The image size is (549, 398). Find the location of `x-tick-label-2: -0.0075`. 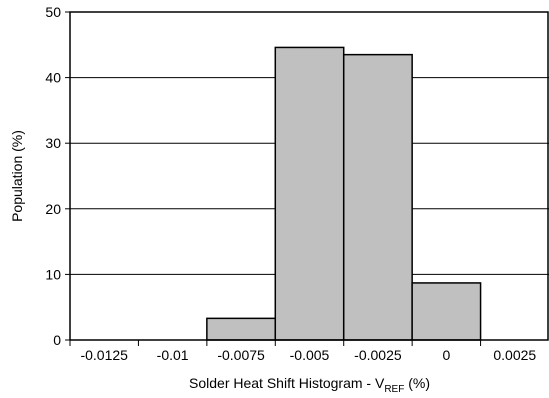

x-tick-label-2: -0.0075 is located at coordinates (241, 355).